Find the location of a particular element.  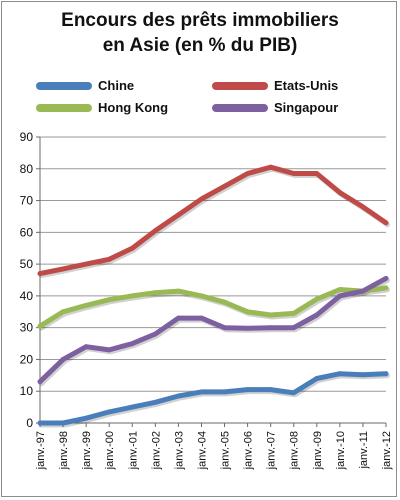

y-tick-label: 70 is located at coordinates (27, 201).